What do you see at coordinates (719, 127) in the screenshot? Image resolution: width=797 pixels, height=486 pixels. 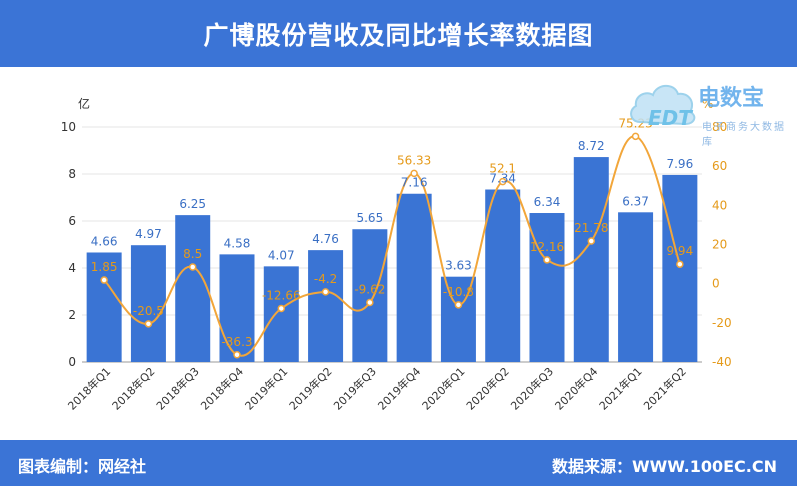 I see `right-axis-tick-label: 80` at bounding box center [719, 127].